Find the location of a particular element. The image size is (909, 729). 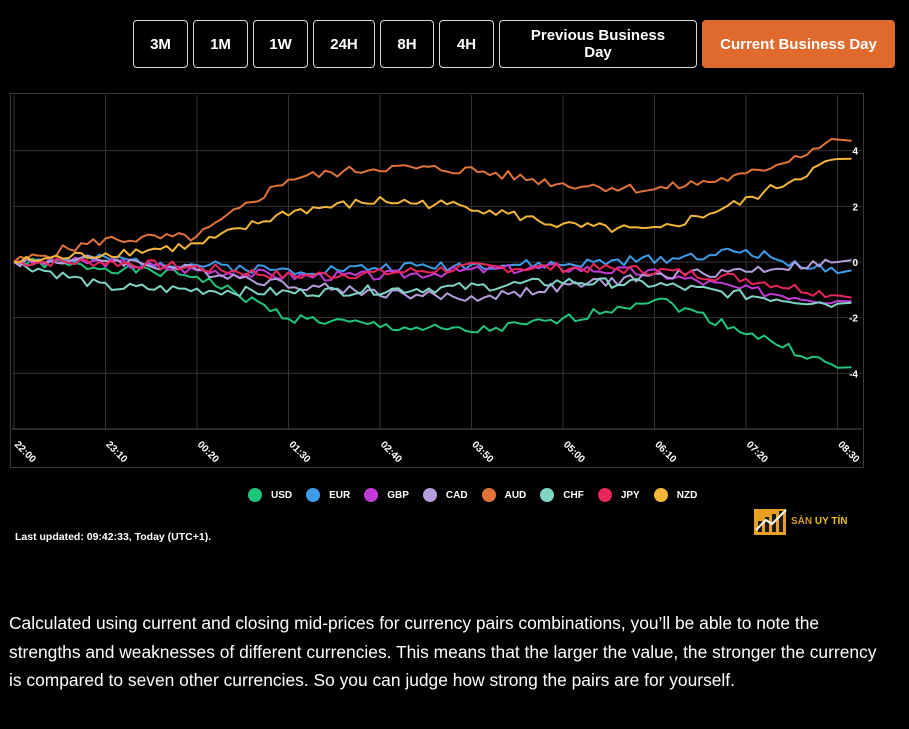

legend-label: JPY is located at coordinates (630, 495).